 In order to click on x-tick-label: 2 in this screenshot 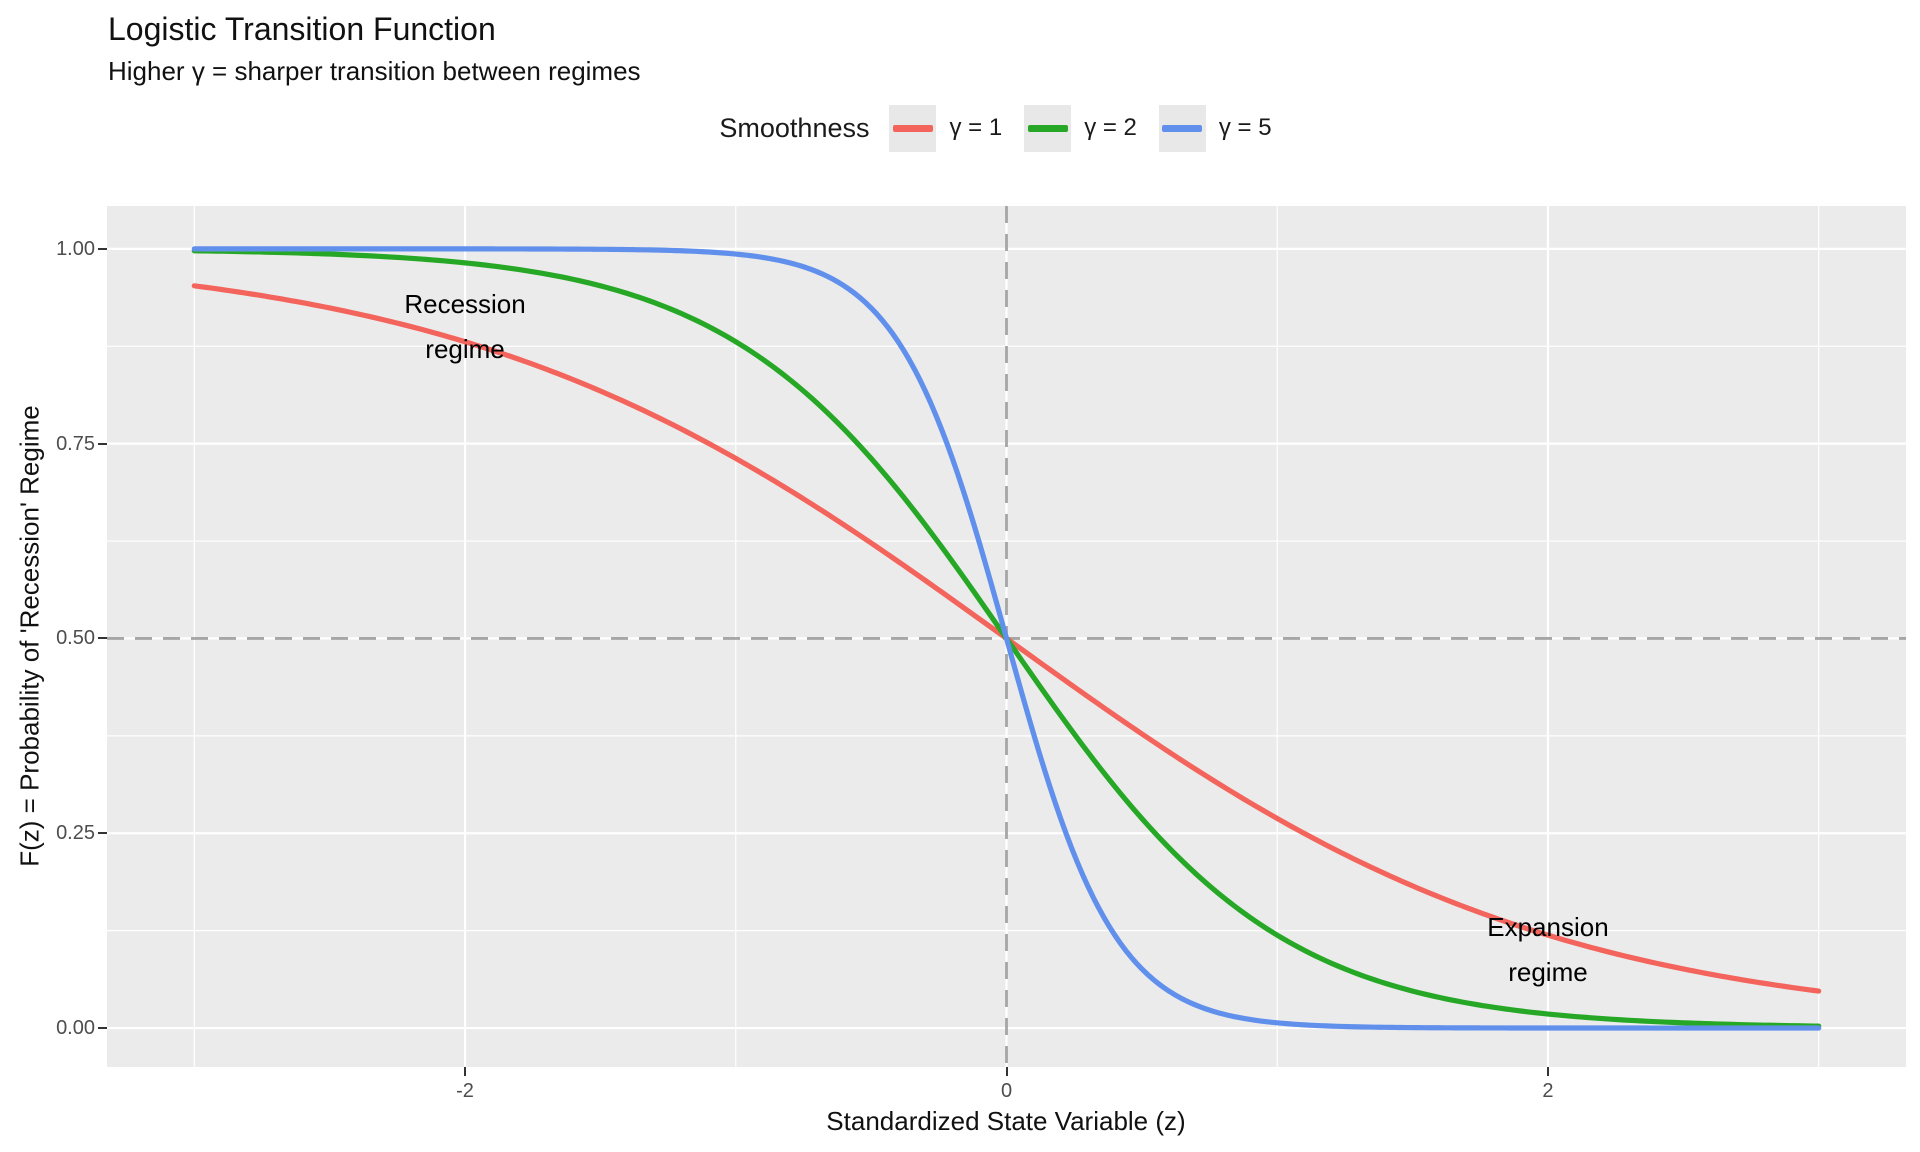, I will do `click(1548, 1091)`.